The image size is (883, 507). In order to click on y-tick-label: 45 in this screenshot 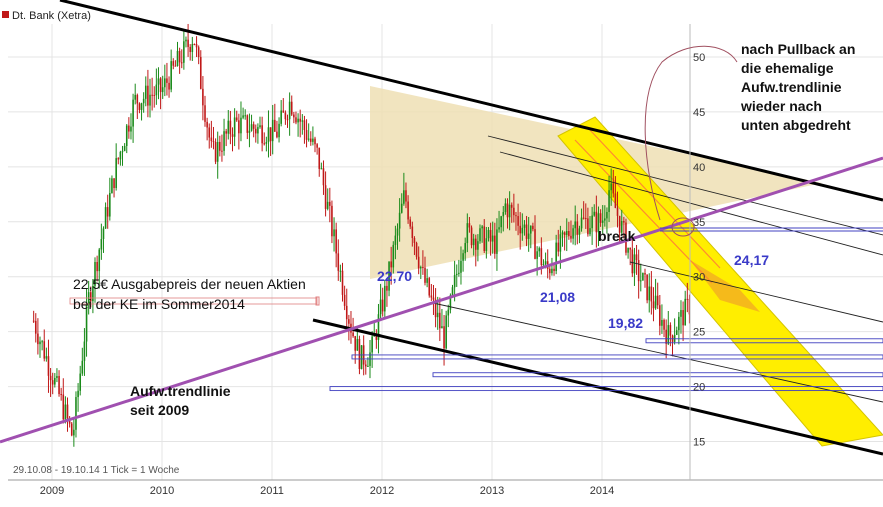, I will do `click(699, 113)`.